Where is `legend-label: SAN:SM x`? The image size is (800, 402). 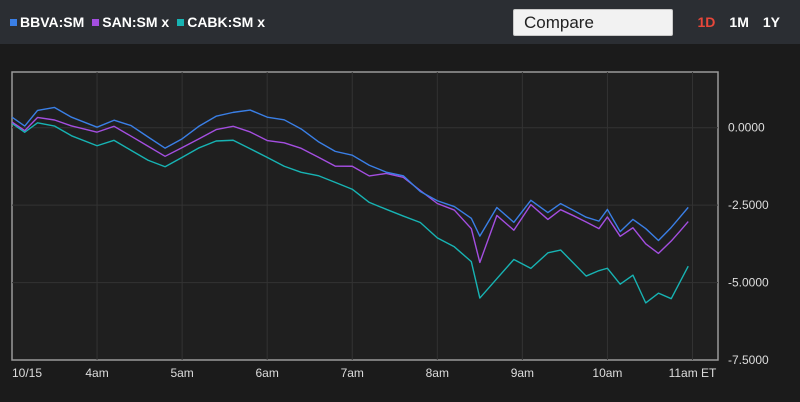
legend-label: SAN:SM x is located at coordinates (136, 22).